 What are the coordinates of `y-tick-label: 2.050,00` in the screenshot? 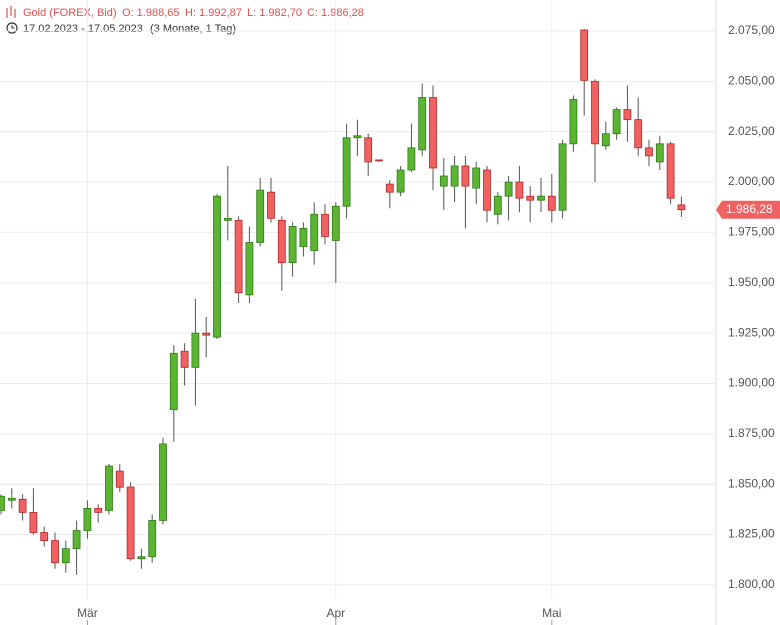 It's located at (751, 81).